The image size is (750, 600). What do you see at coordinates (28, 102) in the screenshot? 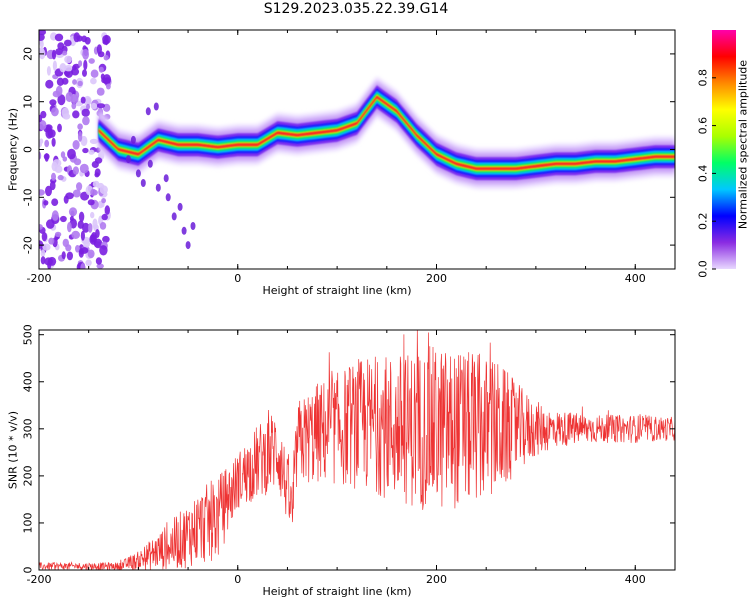
I see `y-tick-label: 10` at bounding box center [28, 102].